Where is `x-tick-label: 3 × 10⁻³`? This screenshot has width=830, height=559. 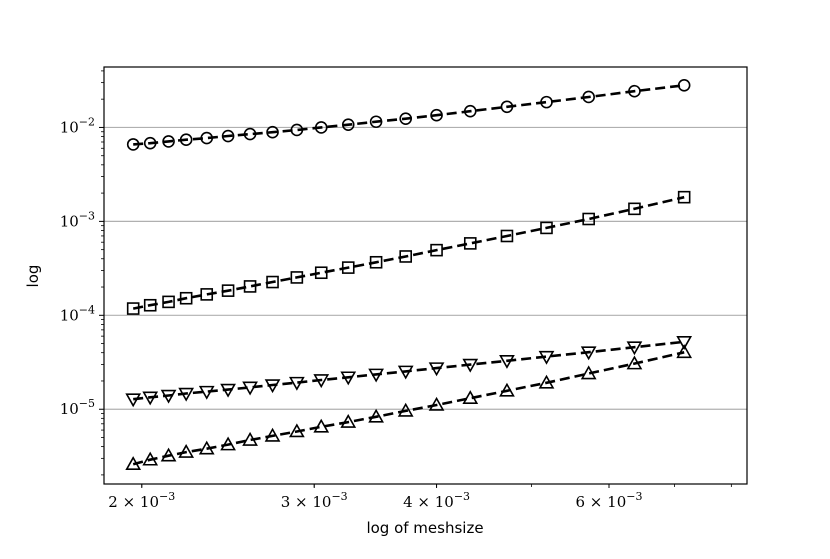
x-tick-label: 3 × 10⁻³ is located at coordinates (314, 500).